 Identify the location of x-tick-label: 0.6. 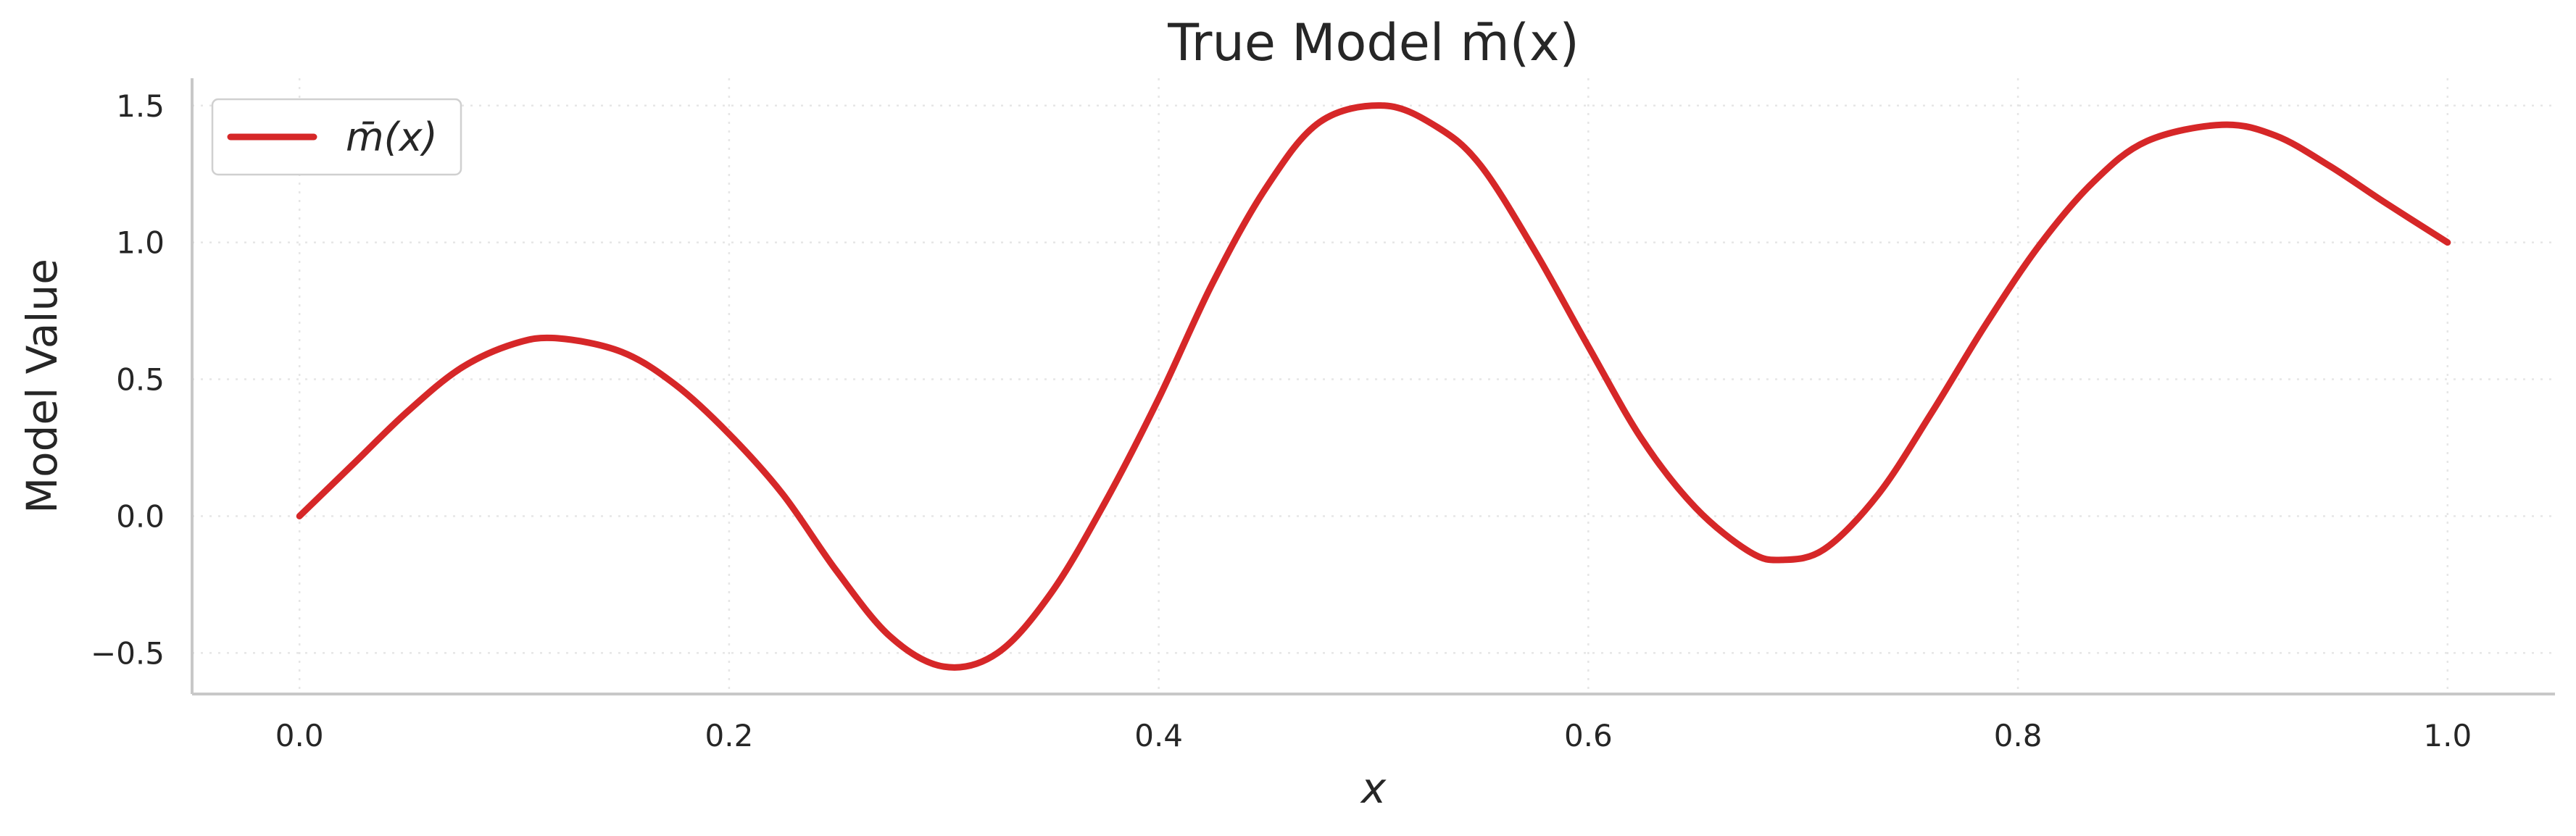
(1588, 735).